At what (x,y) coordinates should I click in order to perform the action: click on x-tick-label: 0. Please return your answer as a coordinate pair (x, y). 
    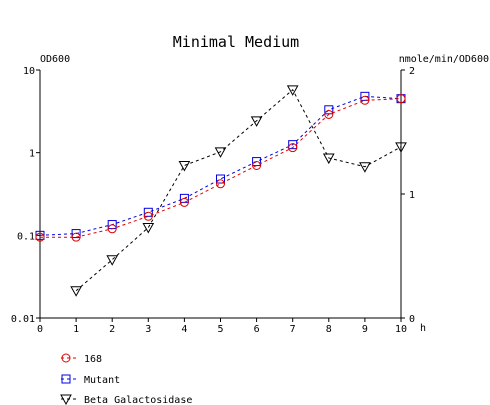
    Looking at the image, I should click on (40, 329).